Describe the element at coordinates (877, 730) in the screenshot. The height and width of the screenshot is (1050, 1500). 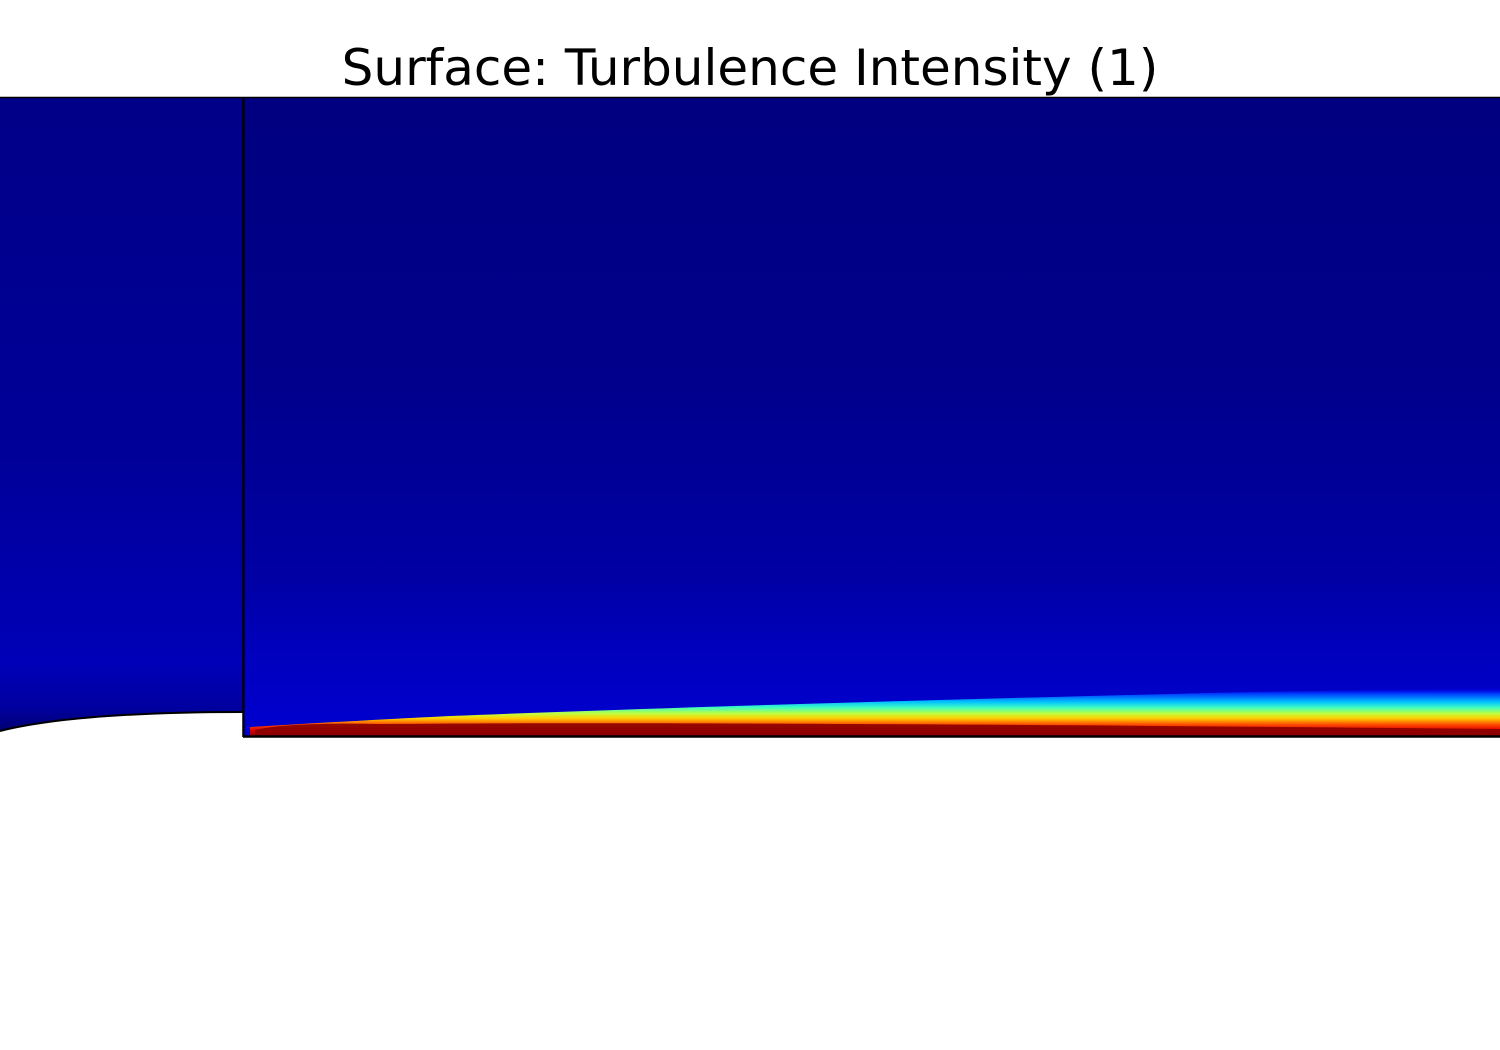
I see `wall-core` at that location.